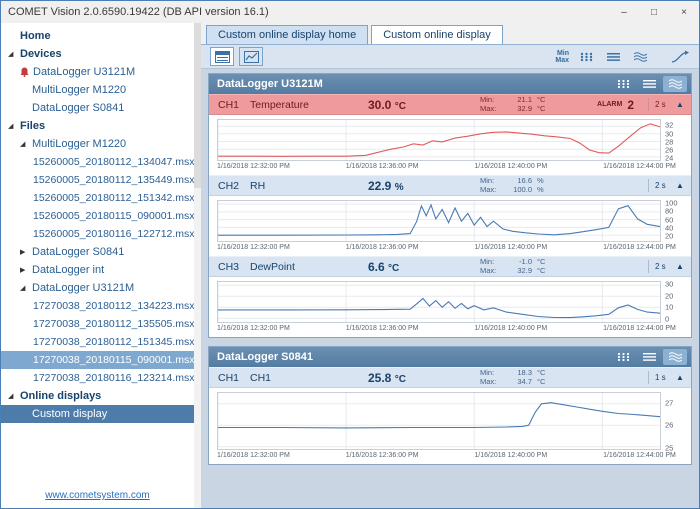  Describe the element at coordinates (387, 104) in the screenshot. I see `channel-value: 30.0 °C` at that location.